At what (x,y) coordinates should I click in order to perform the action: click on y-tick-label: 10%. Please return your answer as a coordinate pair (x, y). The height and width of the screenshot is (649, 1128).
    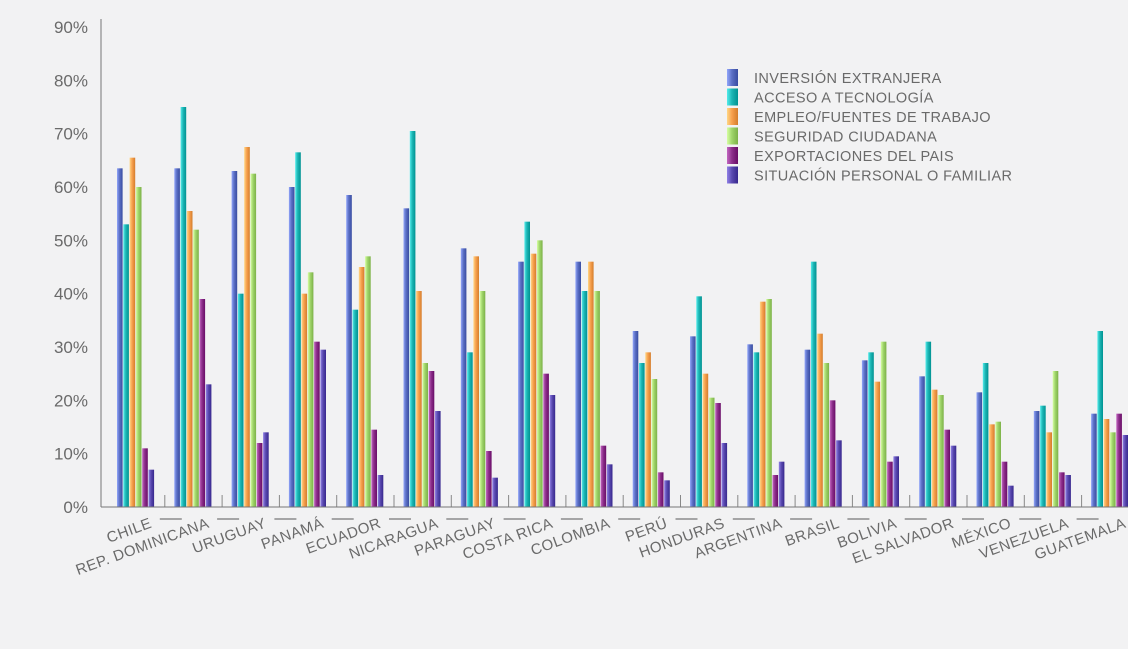
    Looking at the image, I should click on (71, 454).